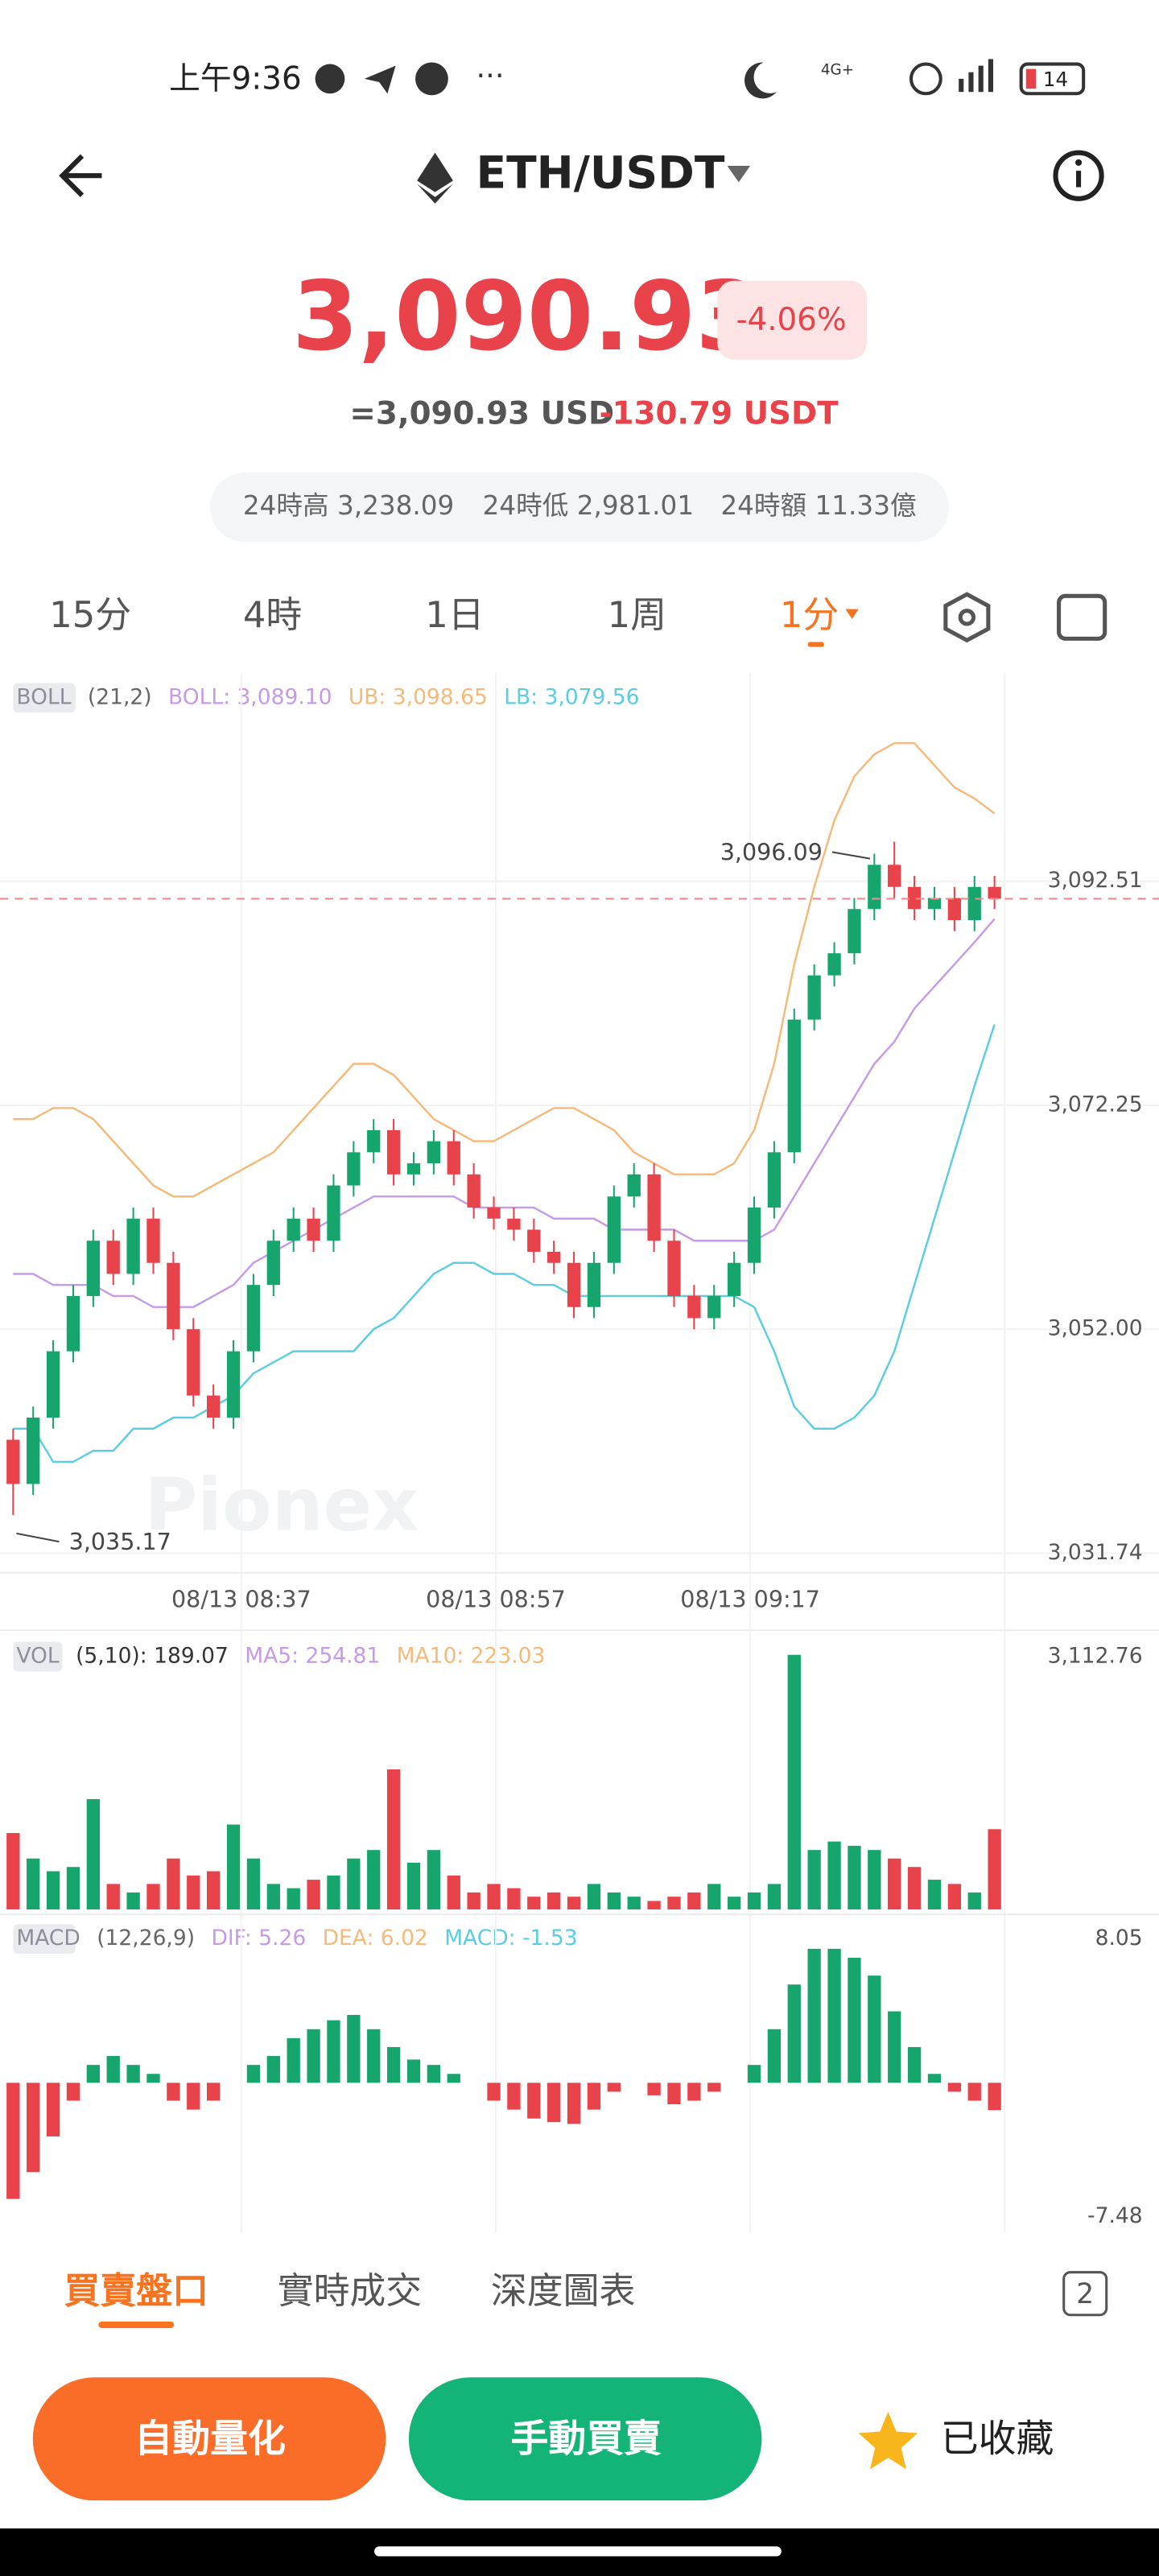  What do you see at coordinates (120, 696) in the screenshot?
I see `legend-item: (21,2)` at bounding box center [120, 696].